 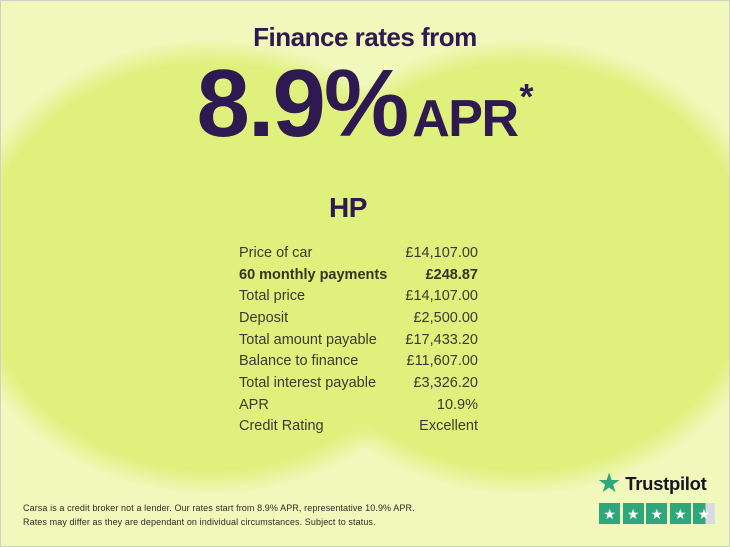 I want to click on rate-value: 8.9%, so click(x=302, y=103).